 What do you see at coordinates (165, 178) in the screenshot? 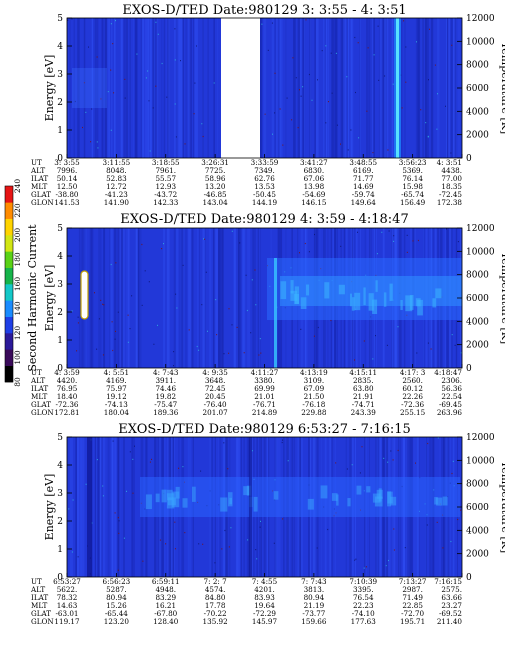
I see `ephemeris-value: 55.57` at bounding box center [165, 178].